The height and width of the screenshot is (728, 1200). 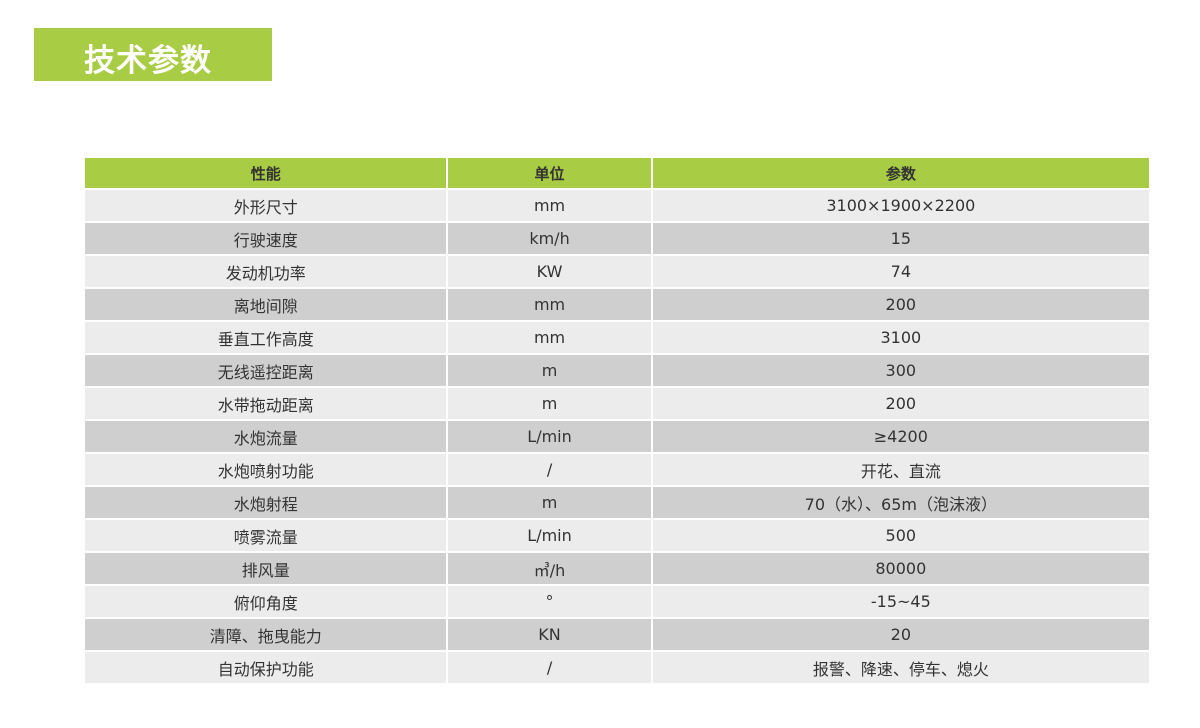 What do you see at coordinates (266, 403) in the screenshot?
I see `performance-cell: 水带拖动距离` at bounding box center [266, 403].